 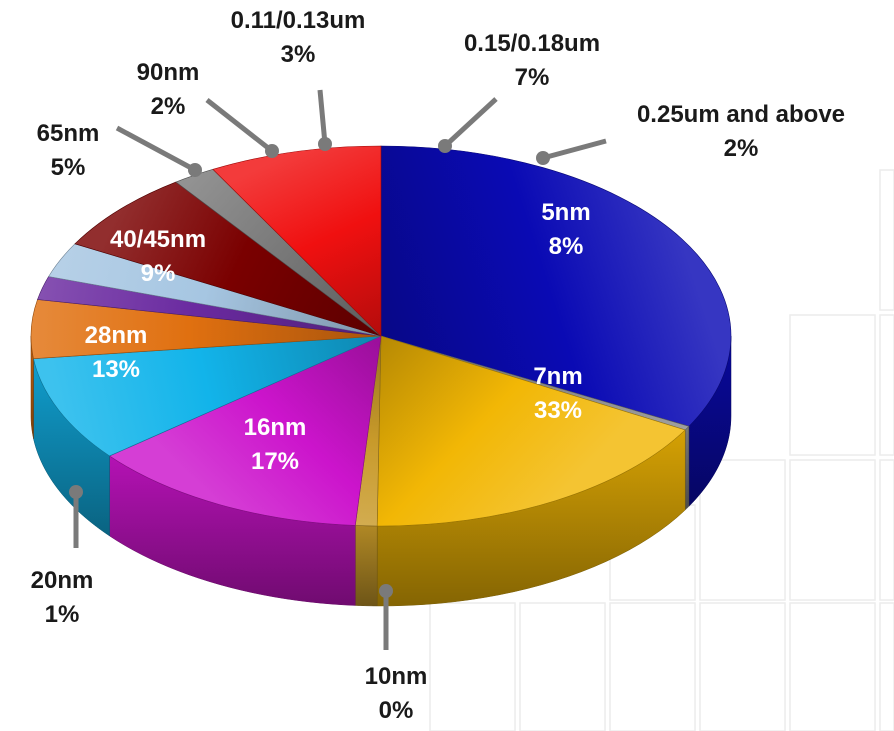 I want to click on label-40-45nm: 40/45nm, so click(x=158, y=239).